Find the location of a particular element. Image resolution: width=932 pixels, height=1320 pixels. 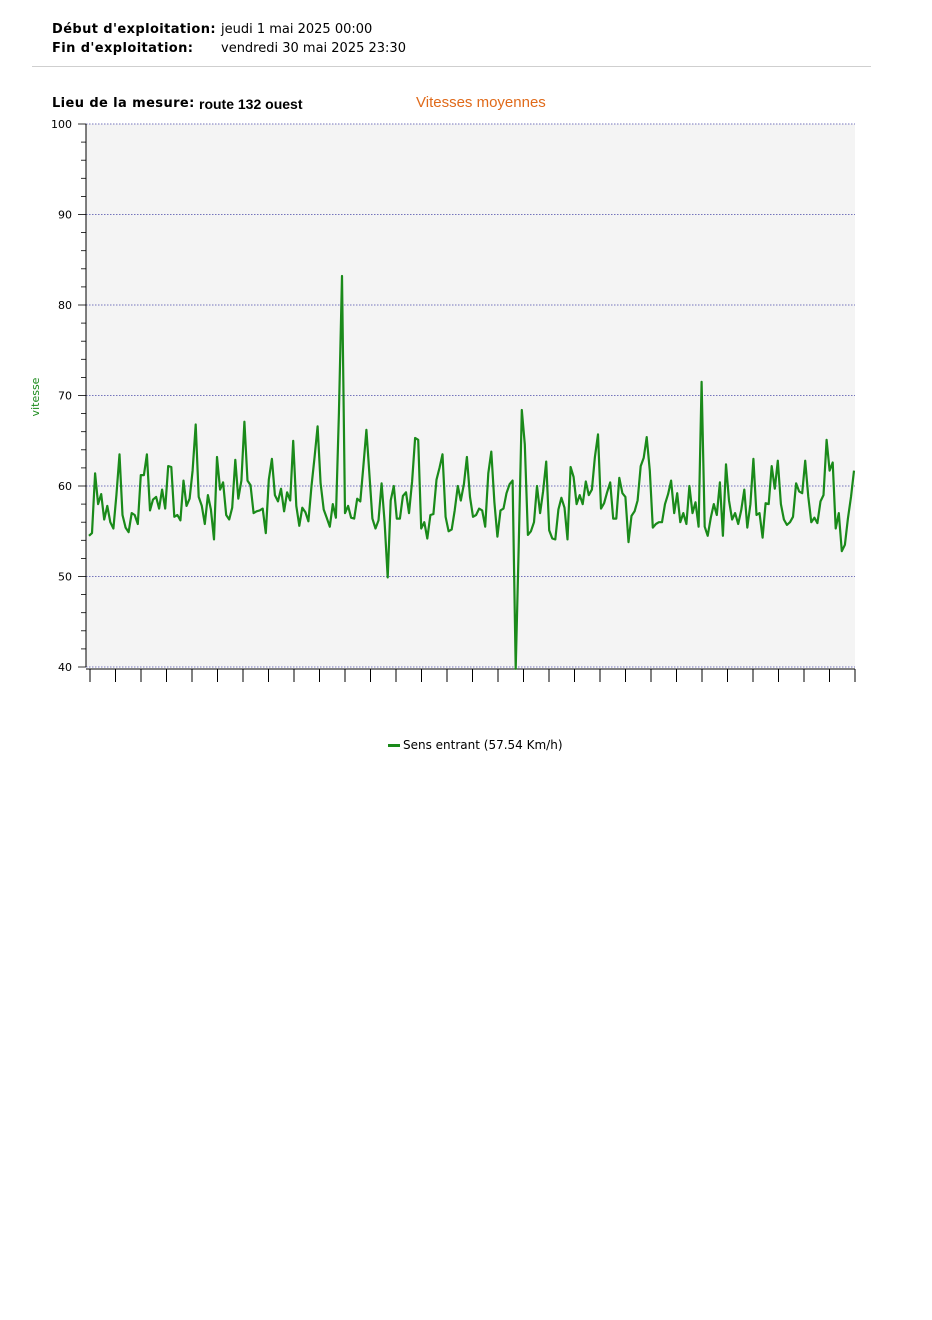

start-value: jeudi 1 mai 2025 00:00 is located at coordinates (297, 29).